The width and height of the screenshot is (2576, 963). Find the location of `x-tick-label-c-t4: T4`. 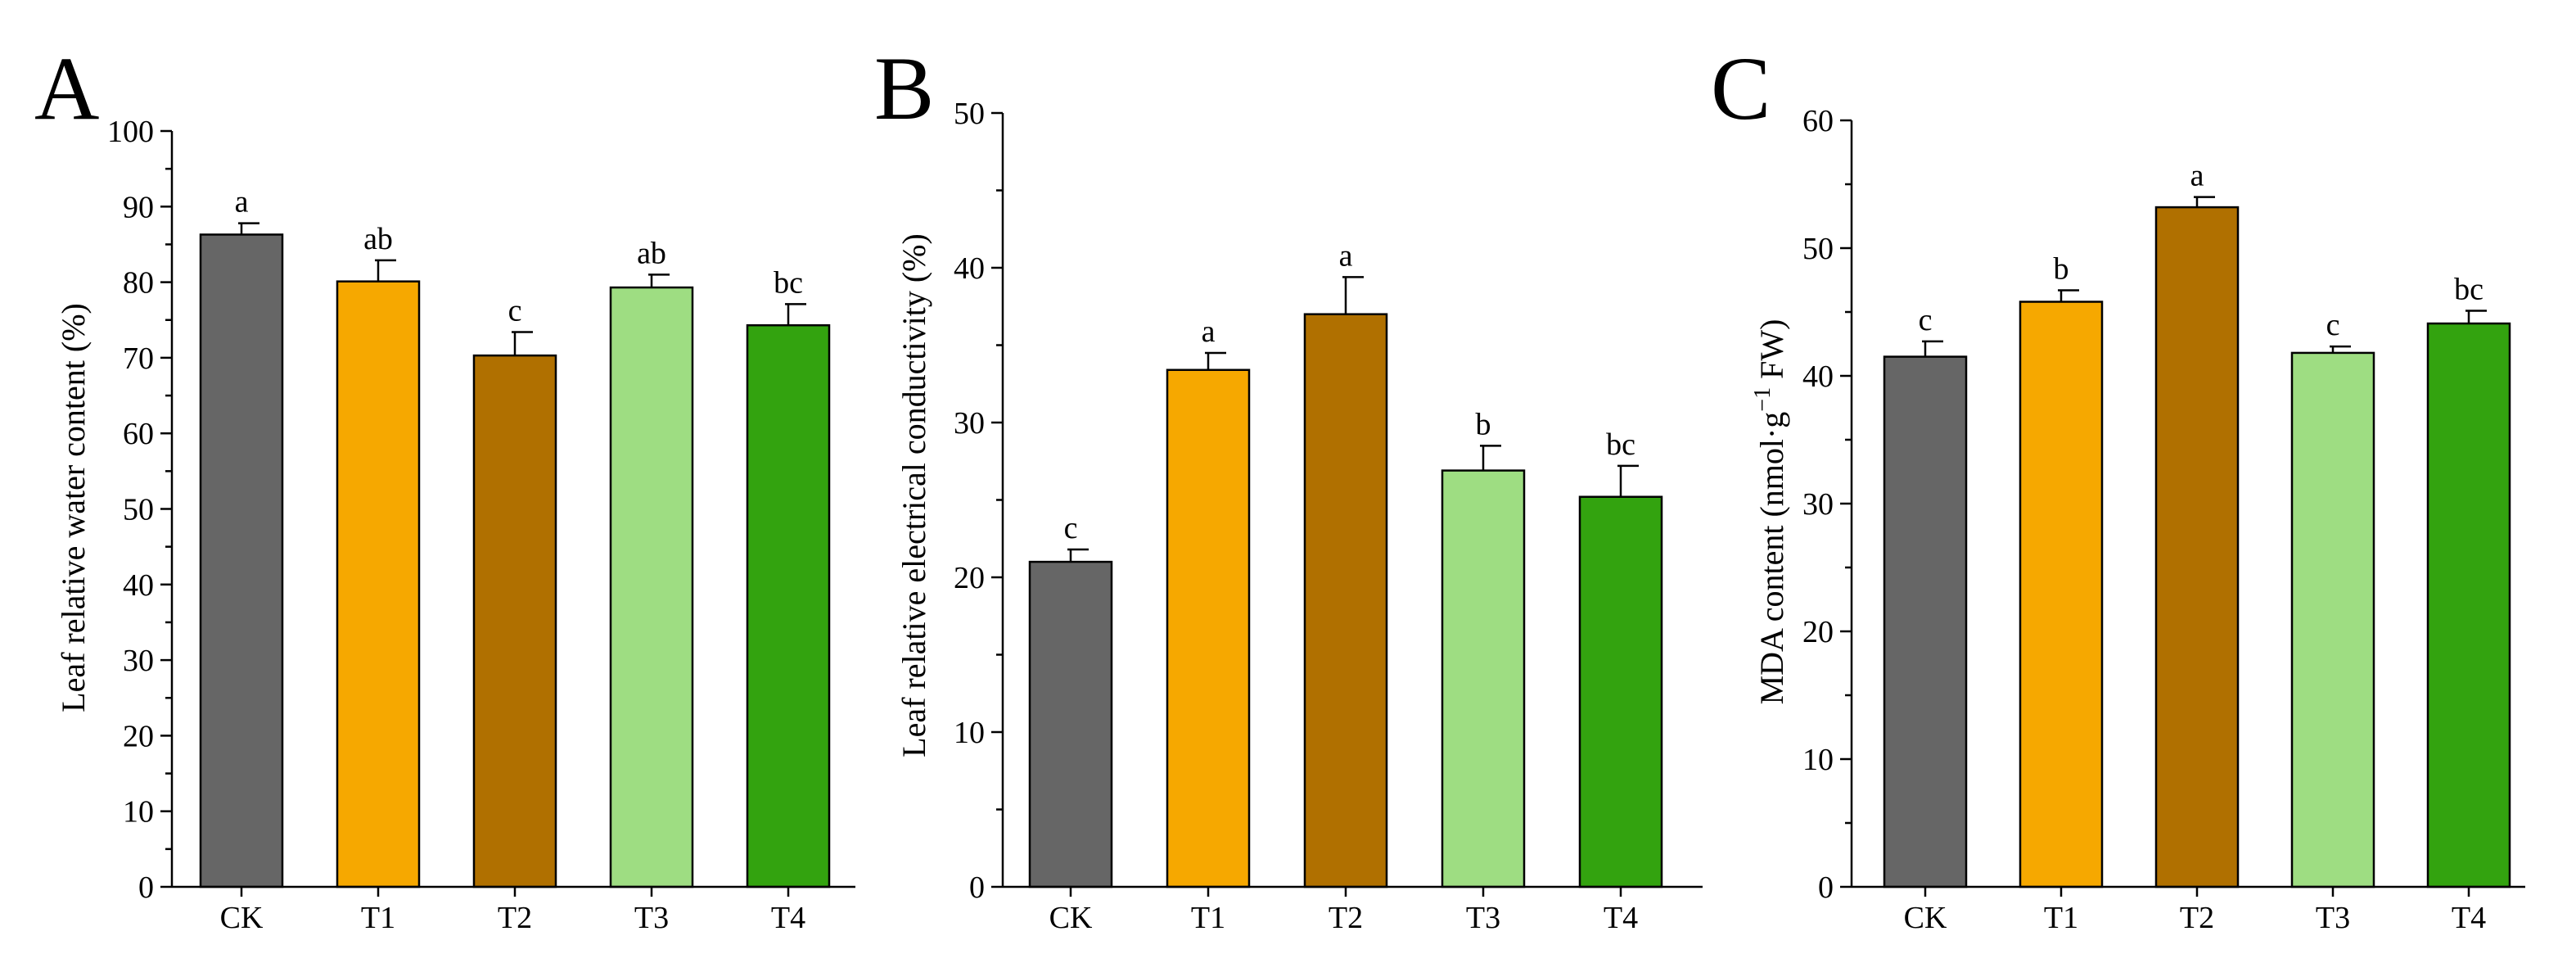

x-tick-label-c-t4: T4 is located at coordinates (2469, 918).